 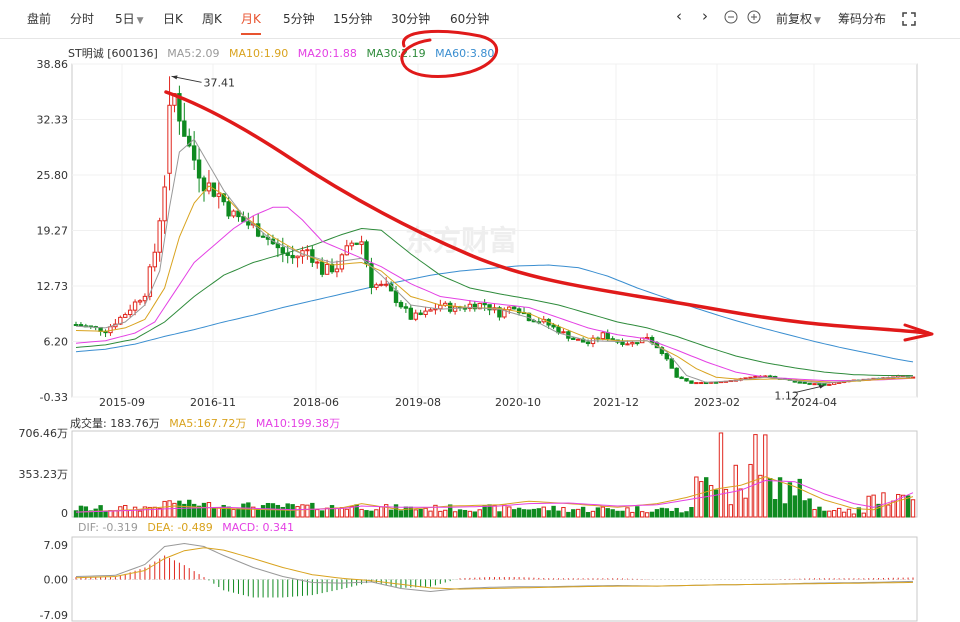 What do you see at coordinates (54, 397) in the screenshot?
I see `price-tick-label: -0.33` at bounding box center [54, 397].